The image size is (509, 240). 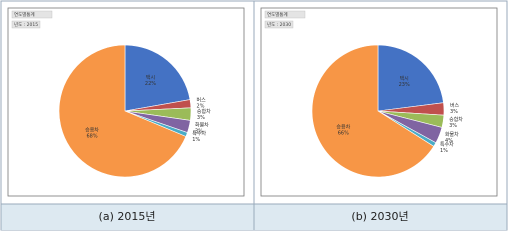 I want to click on slice-label: 23%, so click(x=404, y=85).